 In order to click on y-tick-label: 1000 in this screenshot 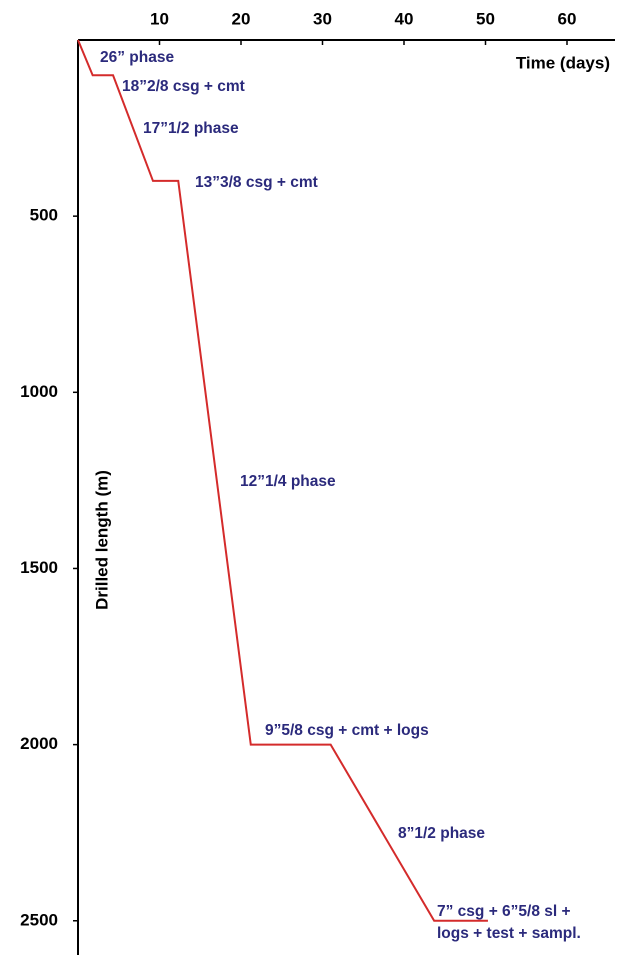, I will do `click(39, 391)`.